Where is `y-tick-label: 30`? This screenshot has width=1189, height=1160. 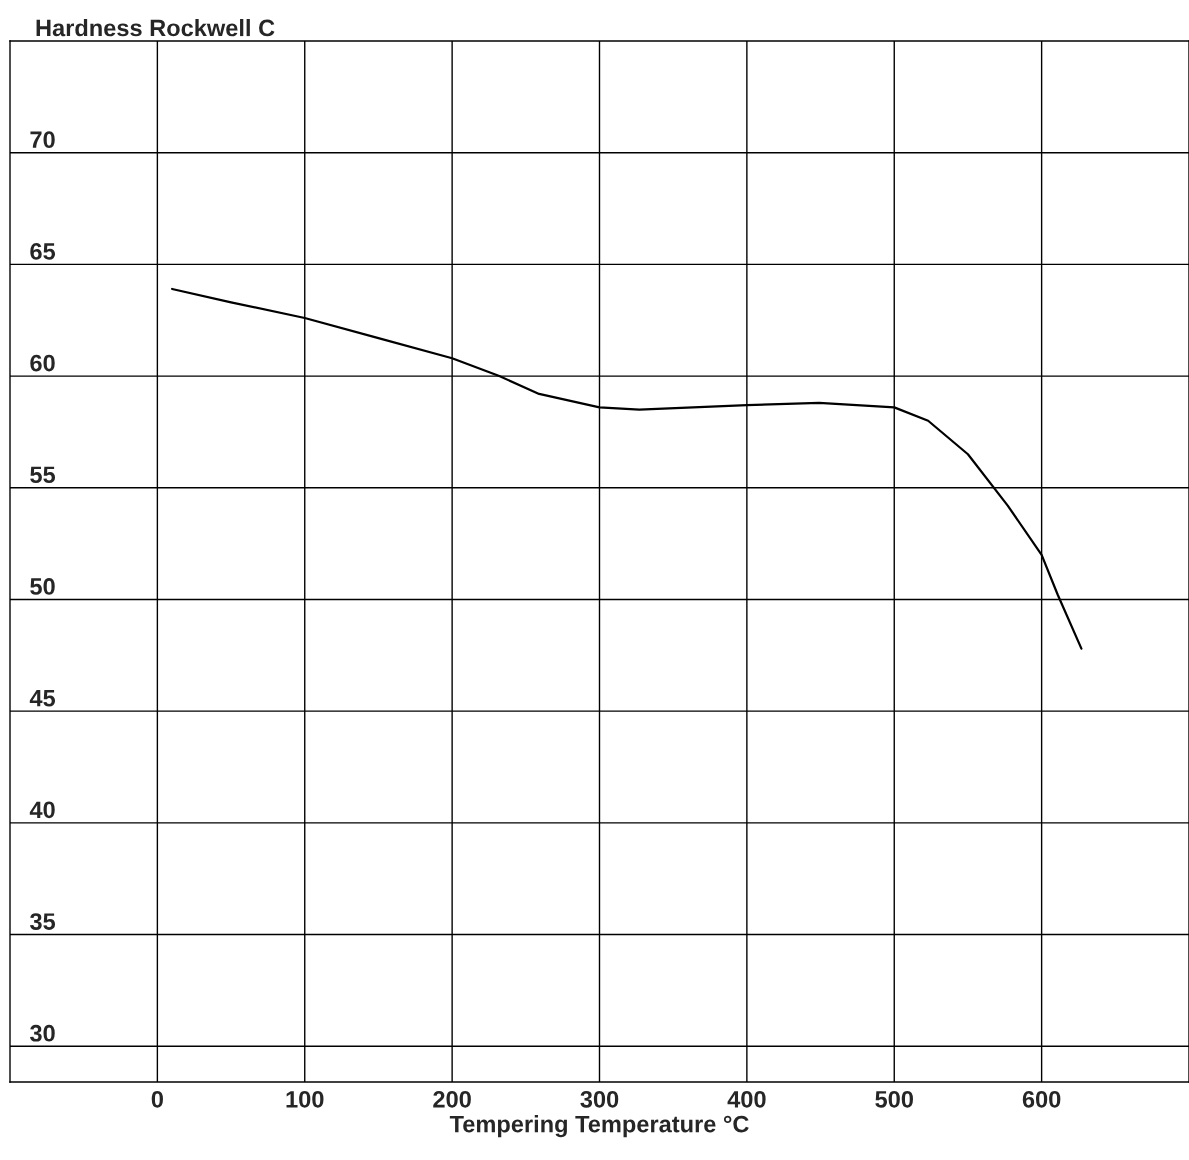 y-tick-label: 30 is located at coordinates (42, 1033).